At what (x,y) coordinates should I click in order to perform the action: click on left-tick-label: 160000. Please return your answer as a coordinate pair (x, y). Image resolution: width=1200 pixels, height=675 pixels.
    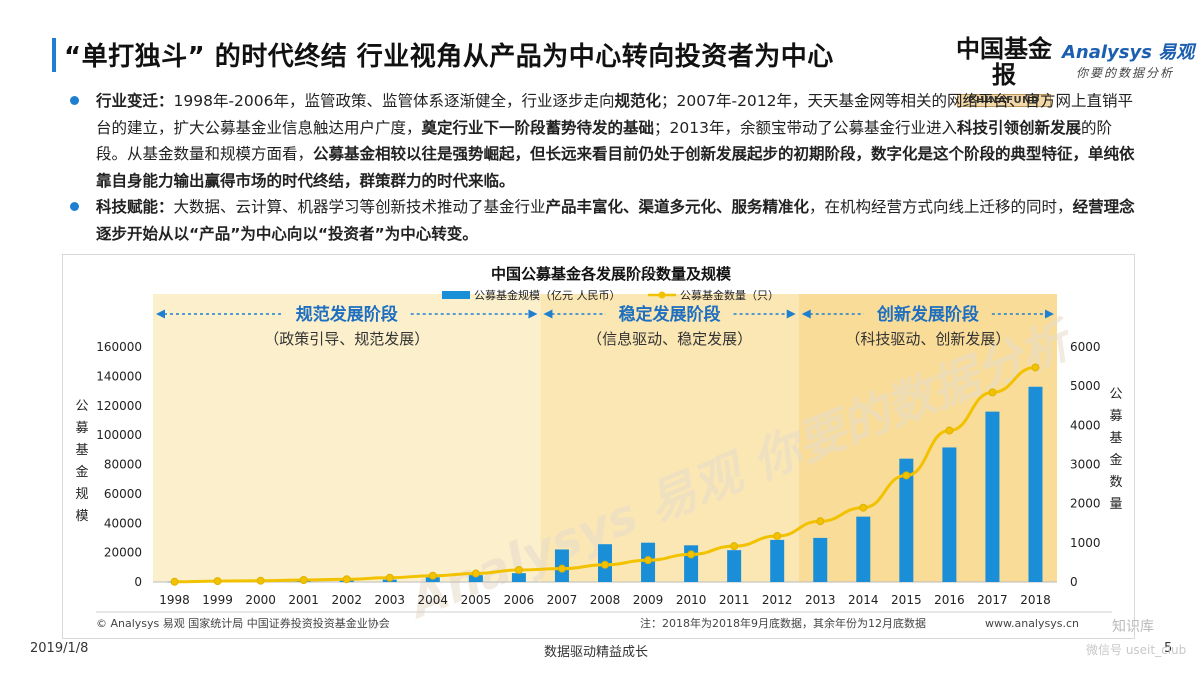
    Looking at the image, I should click on (119, 347).